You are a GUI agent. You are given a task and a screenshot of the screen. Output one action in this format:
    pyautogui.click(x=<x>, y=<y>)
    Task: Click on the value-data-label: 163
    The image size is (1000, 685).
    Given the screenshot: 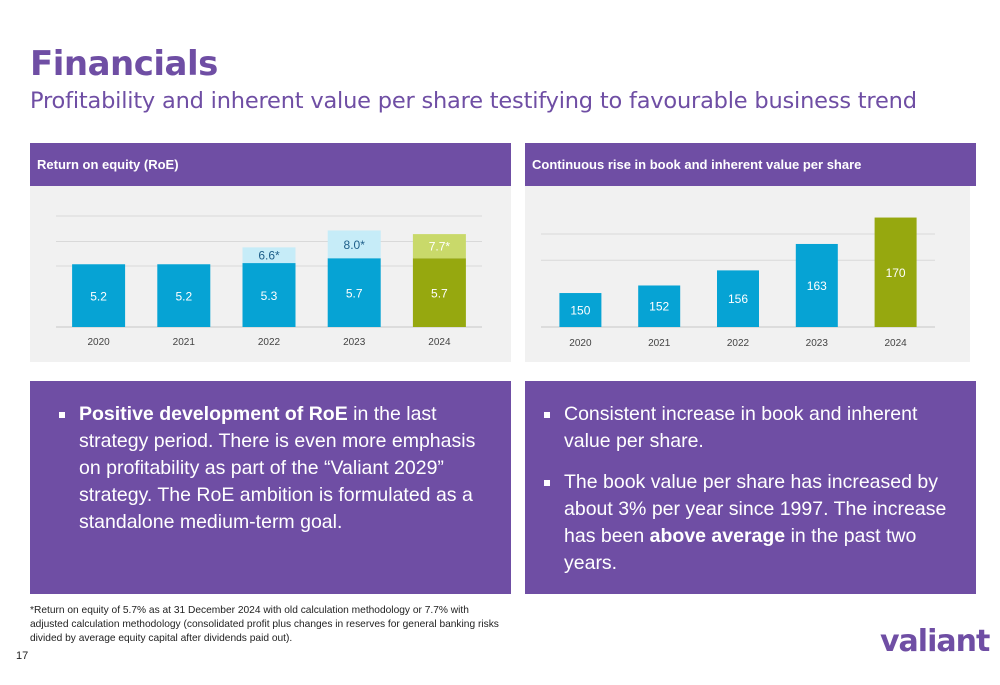 What is the action you would take?
    pyautogui.click(x=817, y=286)
    